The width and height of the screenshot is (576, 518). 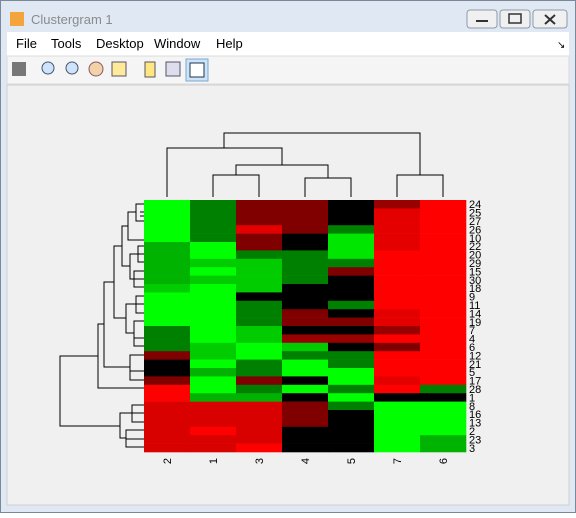 What do you see at coordinates (472, 298) in the screenshot?
I see `row-label: 9` at bounding box center [472, 298].